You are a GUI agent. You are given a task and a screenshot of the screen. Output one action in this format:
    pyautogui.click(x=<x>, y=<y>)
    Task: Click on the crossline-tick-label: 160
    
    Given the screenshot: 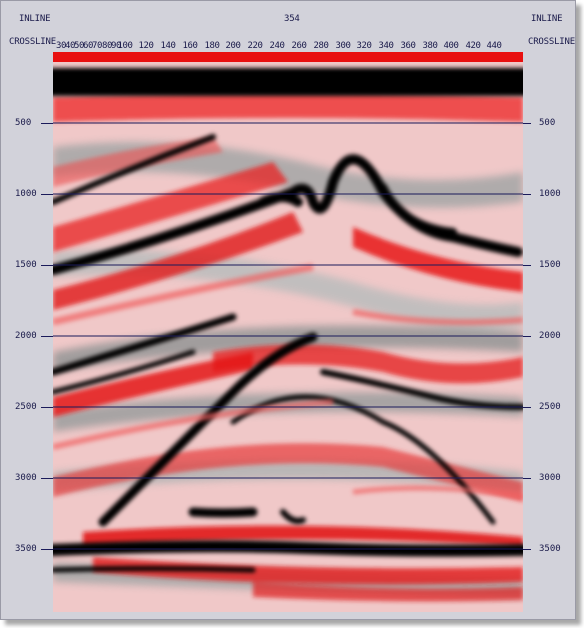 What is the action you would take?
    pyautogui.click(x=190, y=46)
    